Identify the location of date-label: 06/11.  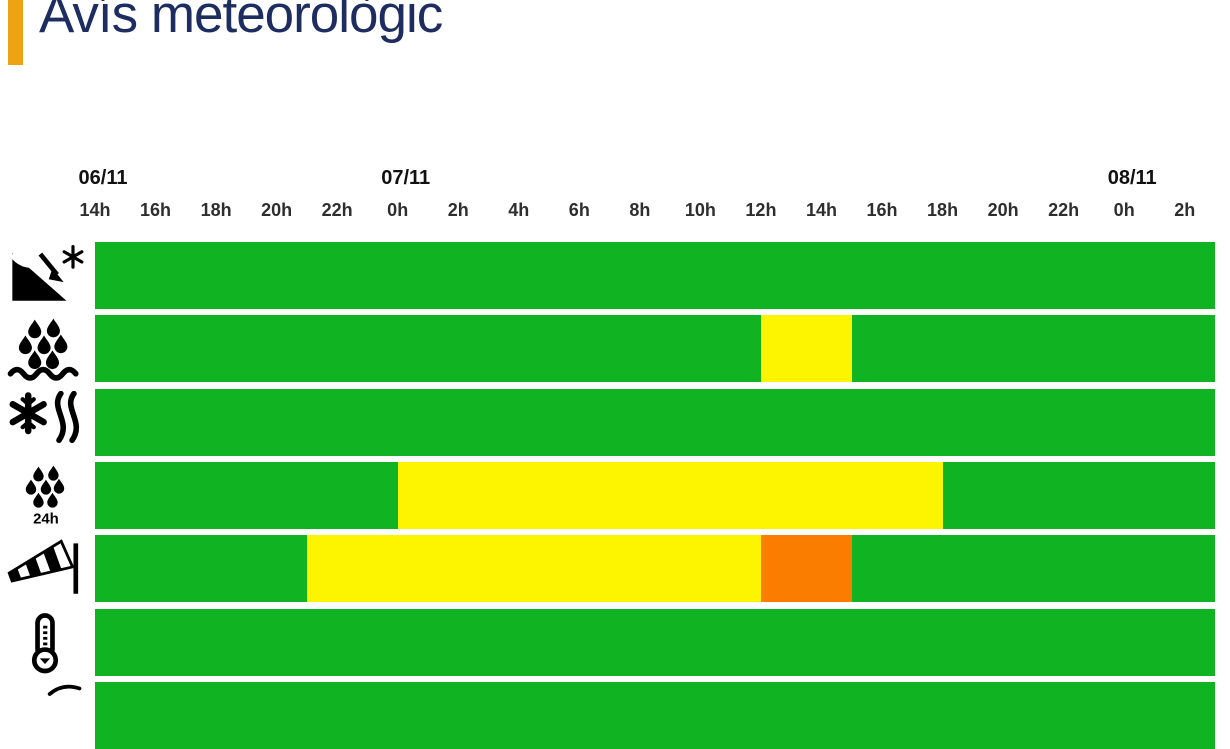
(103, 178).